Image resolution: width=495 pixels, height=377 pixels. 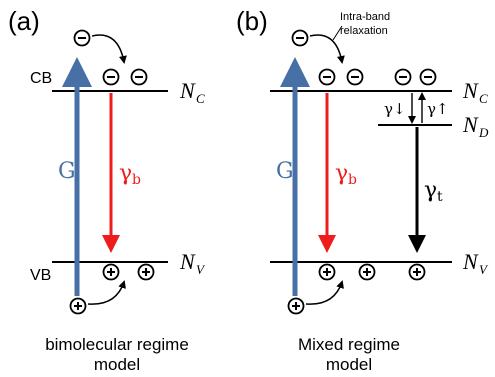 What do you see at coordinates (484, 269) in the screenshot?
I see `panel-b-nv-sub: V` at bounding box center [484, 269].